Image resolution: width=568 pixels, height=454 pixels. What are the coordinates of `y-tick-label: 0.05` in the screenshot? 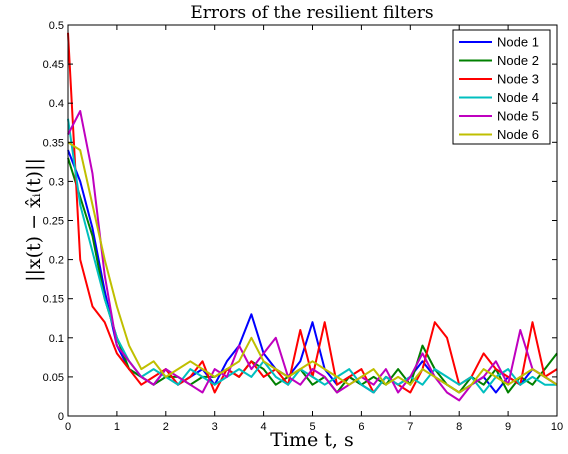 It's located at (53, 378).